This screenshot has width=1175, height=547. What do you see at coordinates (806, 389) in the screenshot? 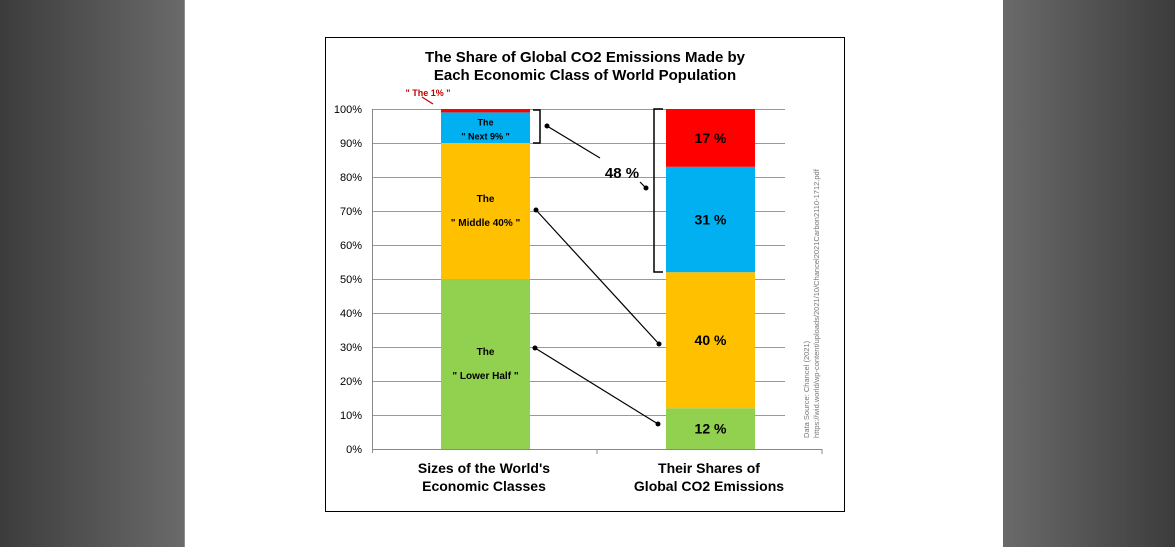
I see `source-text: Data Source: Chancel (2021)` at bounding box center [806, 389].